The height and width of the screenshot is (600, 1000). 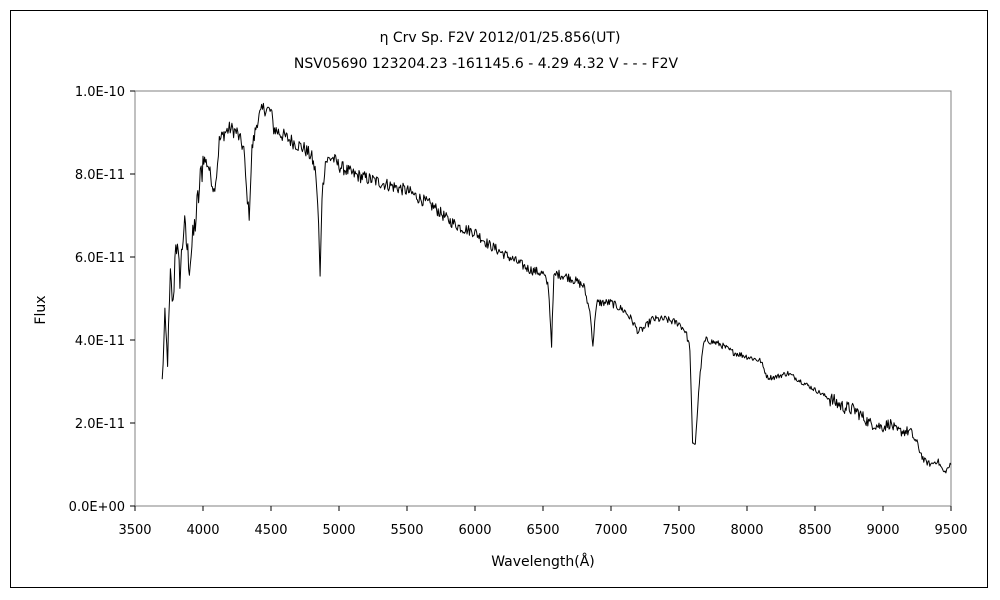 What do you see at coordinates (41, 309) in the screenshot?
I see `y-axis-label: Flux` at bounding box center [41, 309].